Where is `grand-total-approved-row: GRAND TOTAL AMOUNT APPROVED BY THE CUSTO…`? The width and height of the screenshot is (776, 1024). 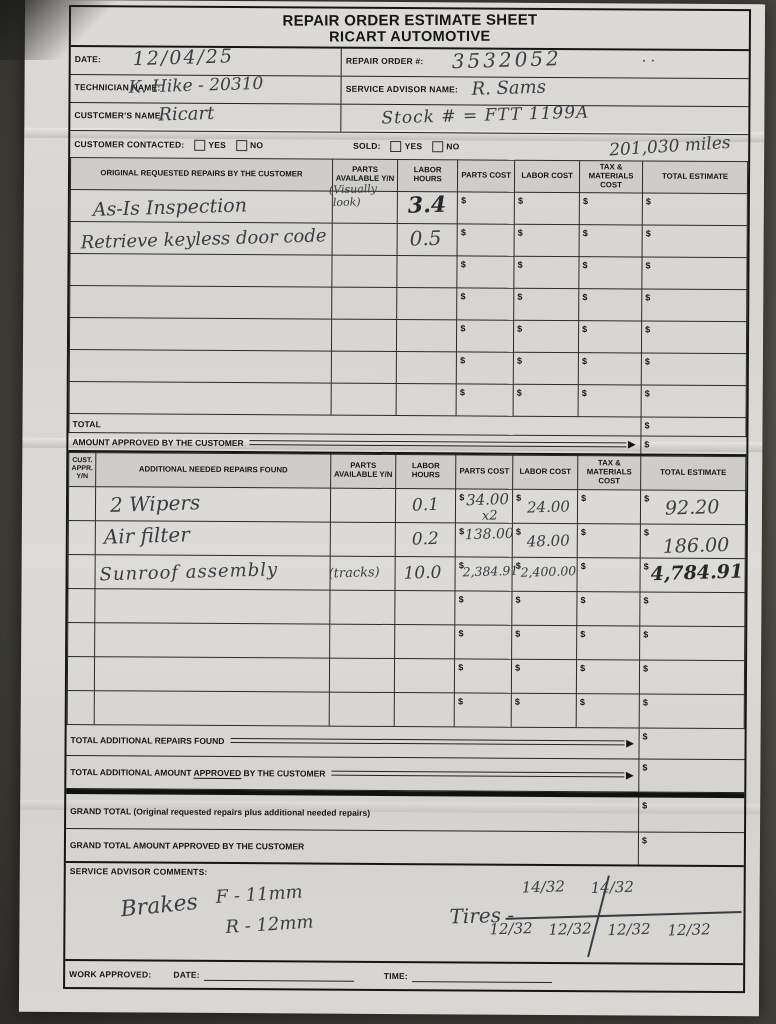 grand-total-approved-row: GRAND TOTAL AMOUNT APPROVED BY THE CUSTO… is located at coordinates (405, 848).